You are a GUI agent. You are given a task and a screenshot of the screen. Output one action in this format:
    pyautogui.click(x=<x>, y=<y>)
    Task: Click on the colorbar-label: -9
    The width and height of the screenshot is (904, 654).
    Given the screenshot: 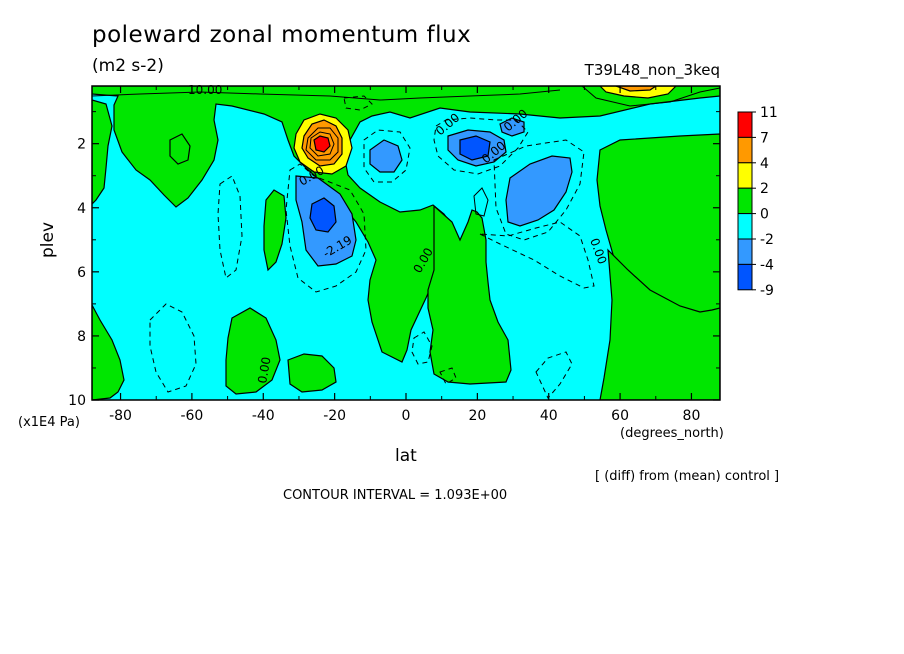 What is the action you would take?
    pyautogui.click(x=767, y=291)
    